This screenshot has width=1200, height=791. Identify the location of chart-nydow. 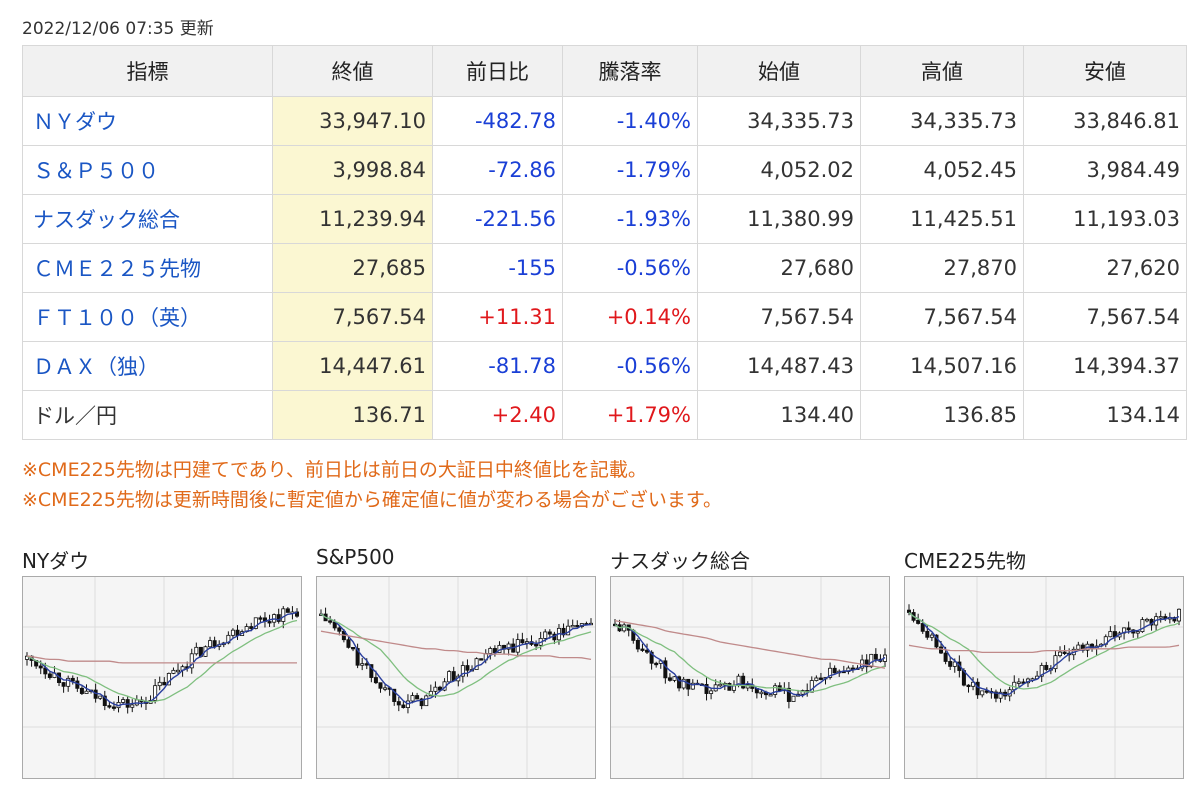
(162, 677).